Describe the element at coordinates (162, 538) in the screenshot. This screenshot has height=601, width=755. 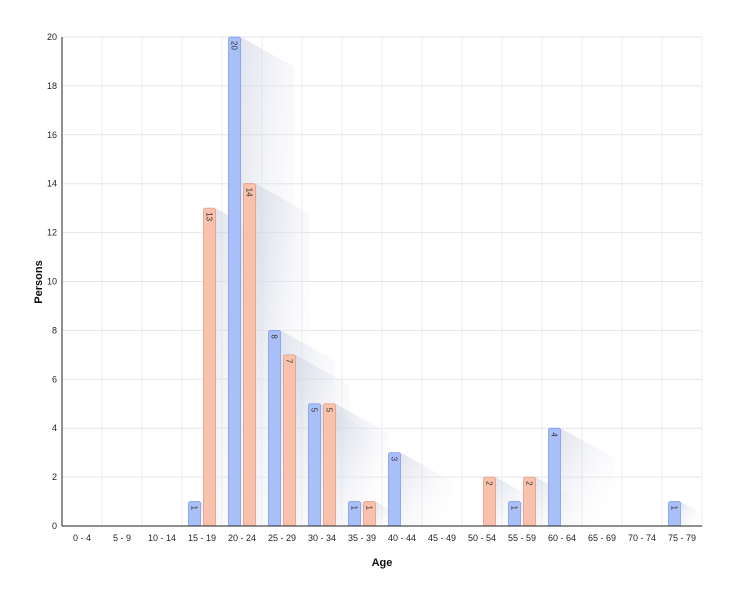
I see `x-tick-label: 10 - 14` at that location.